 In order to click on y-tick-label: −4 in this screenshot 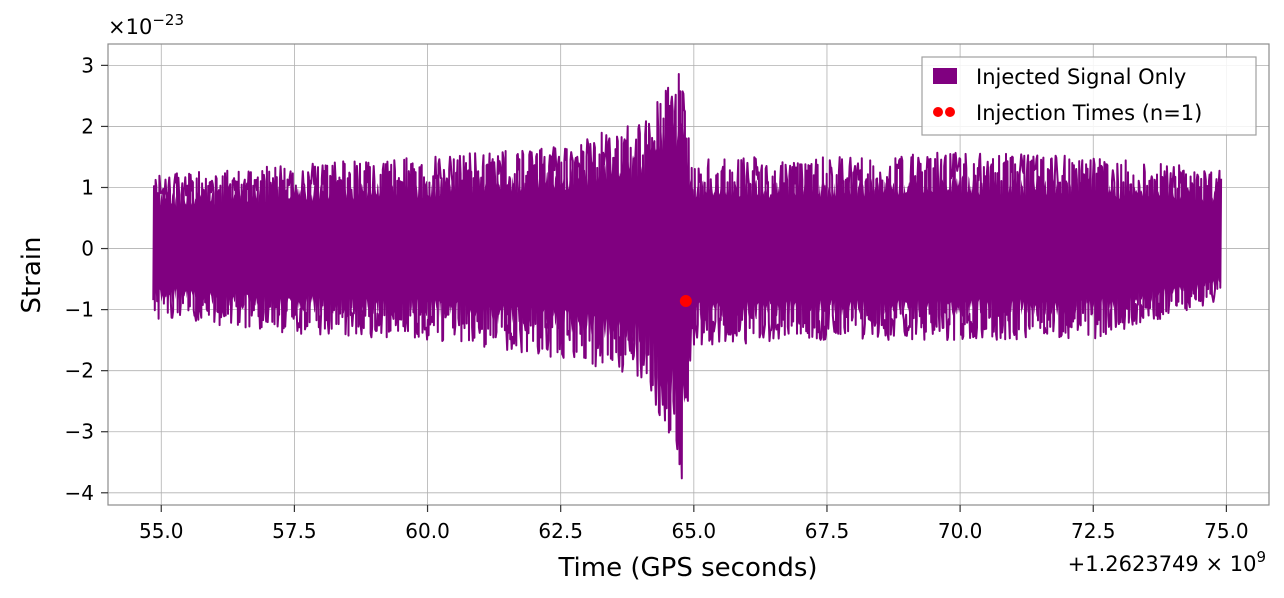, I will do `click(79, 493)`.